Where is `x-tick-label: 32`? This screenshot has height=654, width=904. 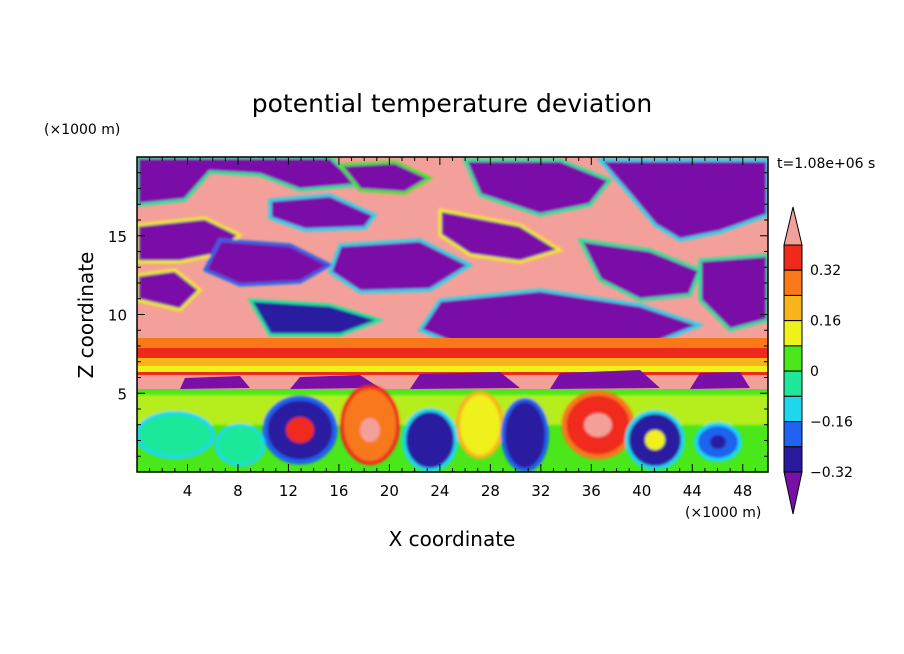 x-tick-label: 32 is located at coordinates (540, 491).